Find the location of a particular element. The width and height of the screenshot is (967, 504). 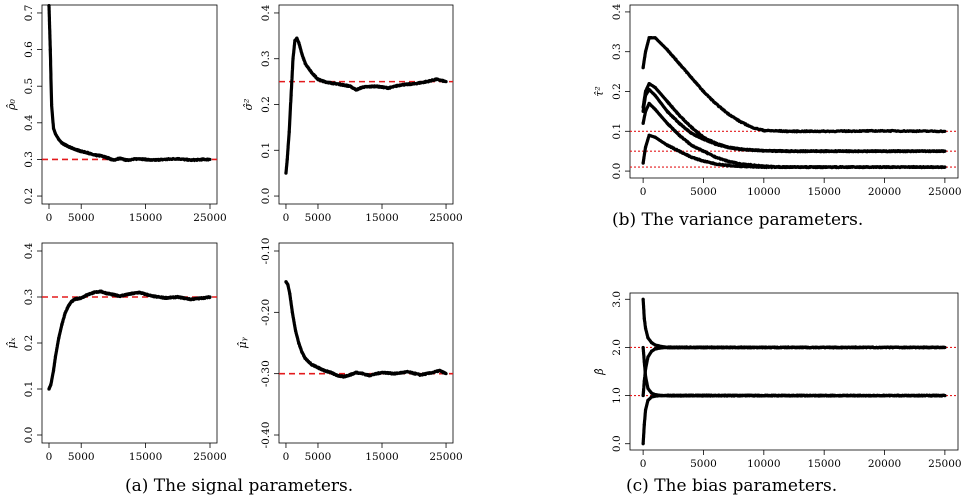

y-tick-label: -0.30 is located at coordinates (266, 373).